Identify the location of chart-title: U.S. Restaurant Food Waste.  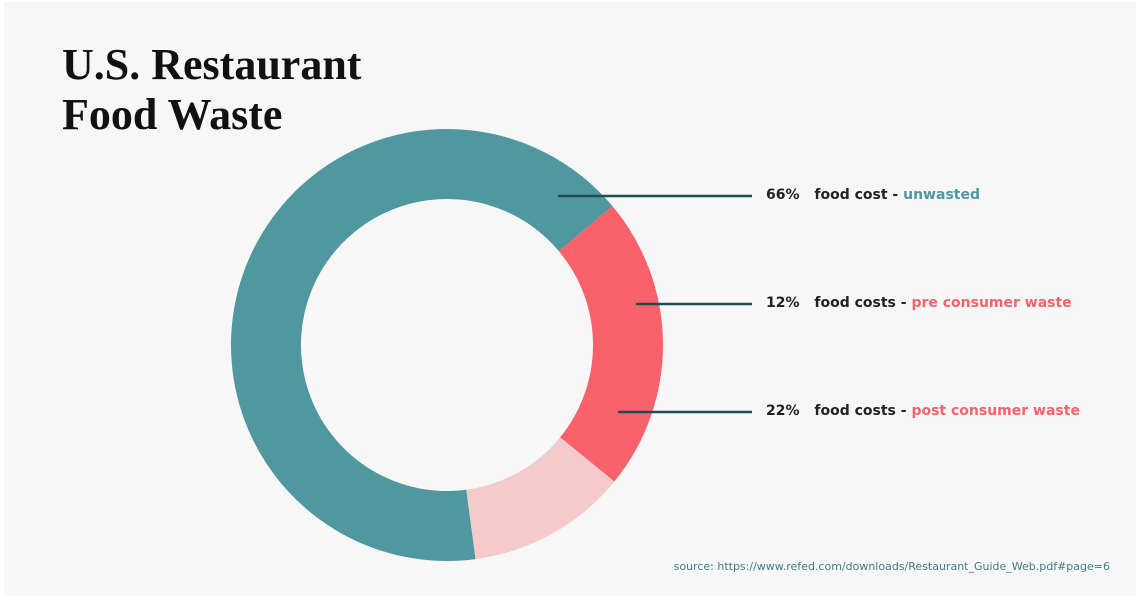
(211, 90).